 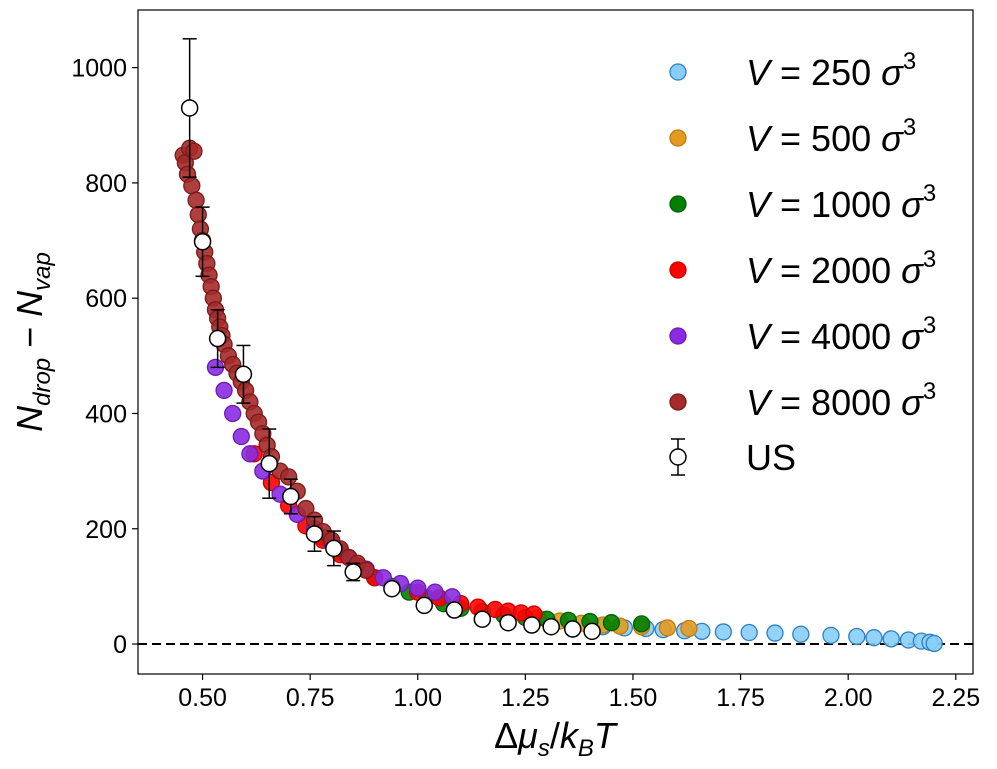 I want to click on y-tick-label: 400, so click(x=106, y=414).